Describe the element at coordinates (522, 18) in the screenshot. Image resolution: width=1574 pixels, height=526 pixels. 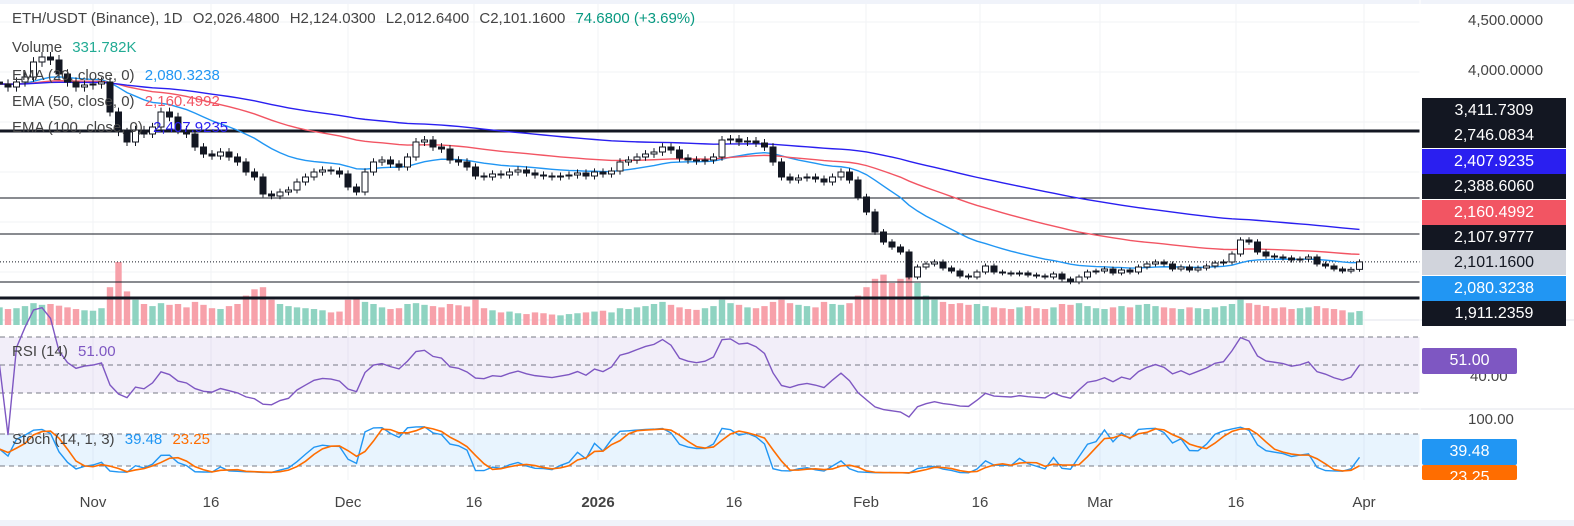
I see `close-value: C2,101.1600` at that location.